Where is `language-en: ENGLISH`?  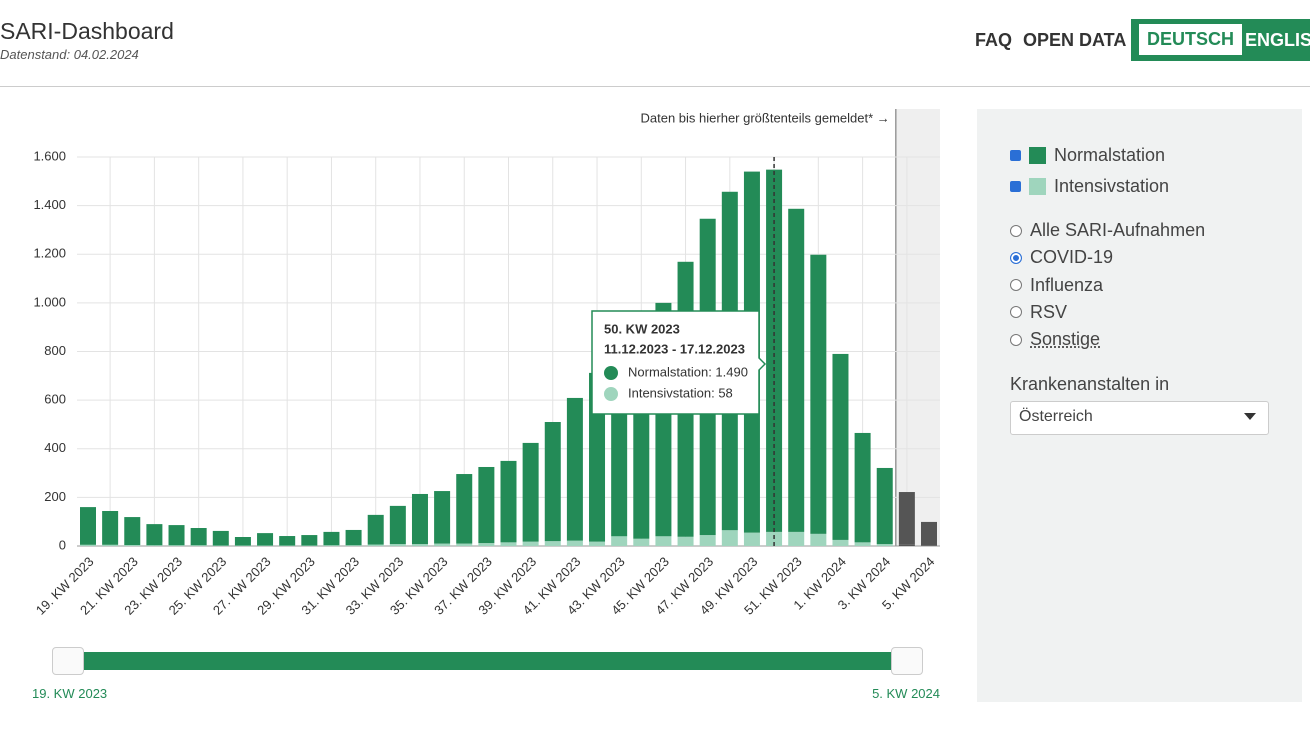 language-en: ENGLISH is located at coordinates (1277, 40).